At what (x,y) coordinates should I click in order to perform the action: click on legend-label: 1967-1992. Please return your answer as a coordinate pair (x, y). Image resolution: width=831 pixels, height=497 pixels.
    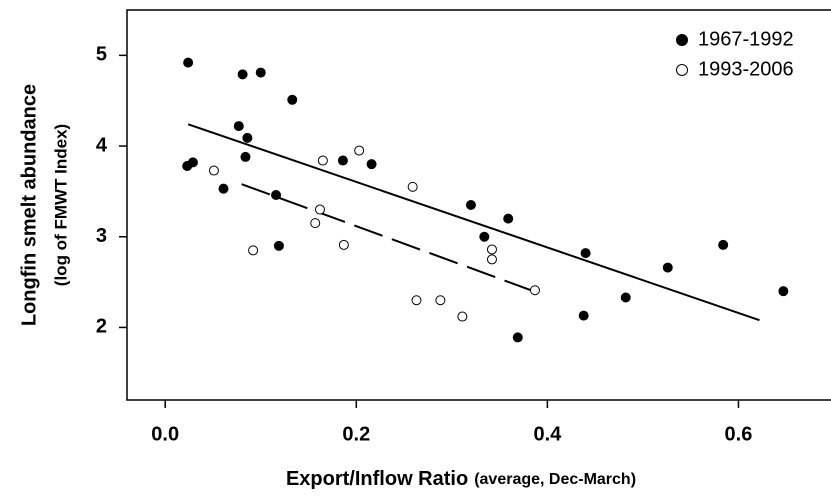
    Looking at the image, I should click on (746, 39).